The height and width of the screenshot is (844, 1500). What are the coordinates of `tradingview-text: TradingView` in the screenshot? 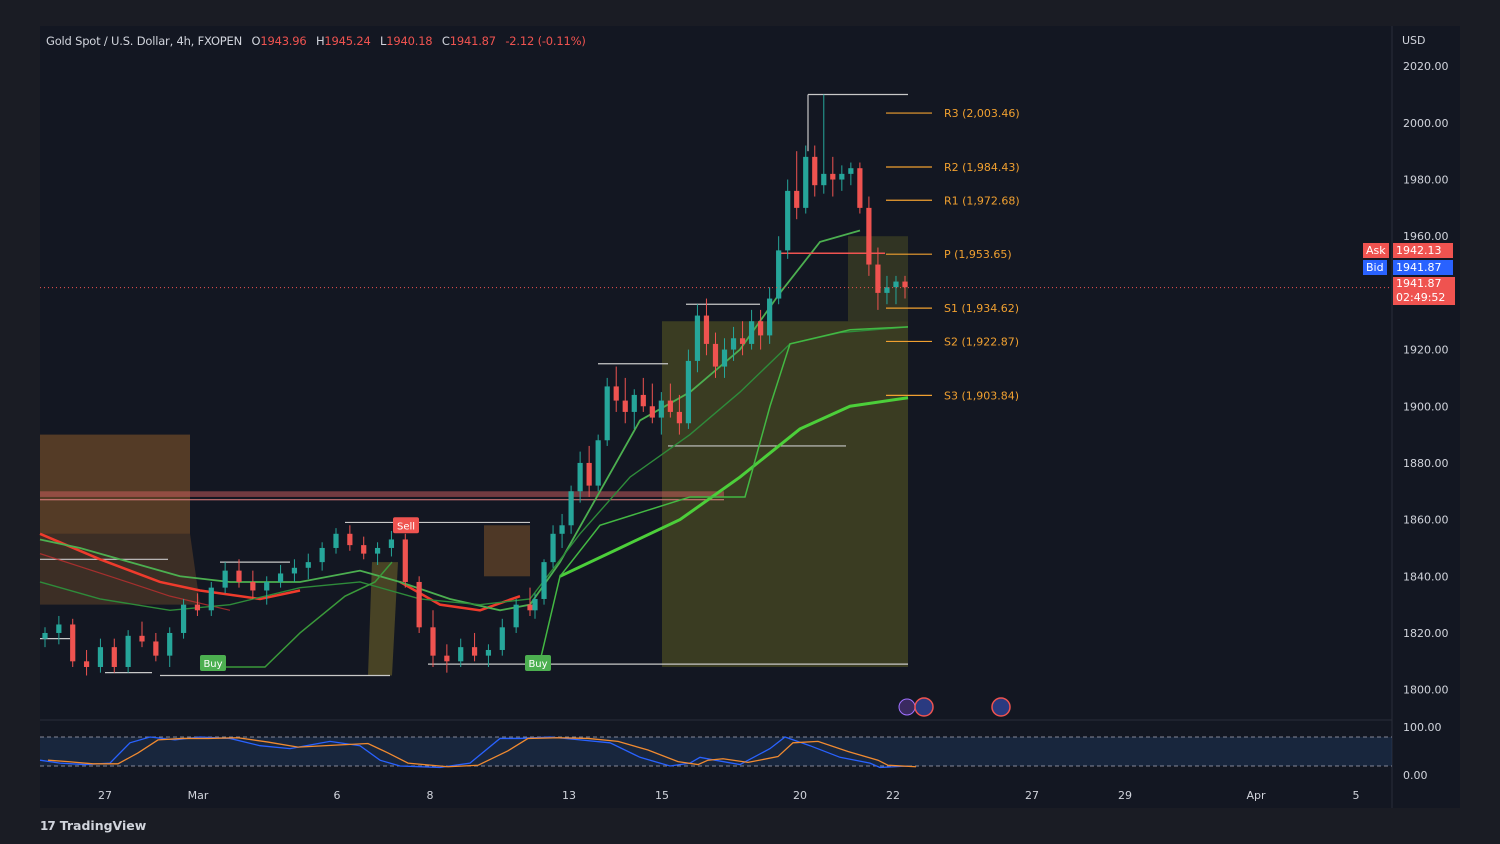 It's located at (103, 825).